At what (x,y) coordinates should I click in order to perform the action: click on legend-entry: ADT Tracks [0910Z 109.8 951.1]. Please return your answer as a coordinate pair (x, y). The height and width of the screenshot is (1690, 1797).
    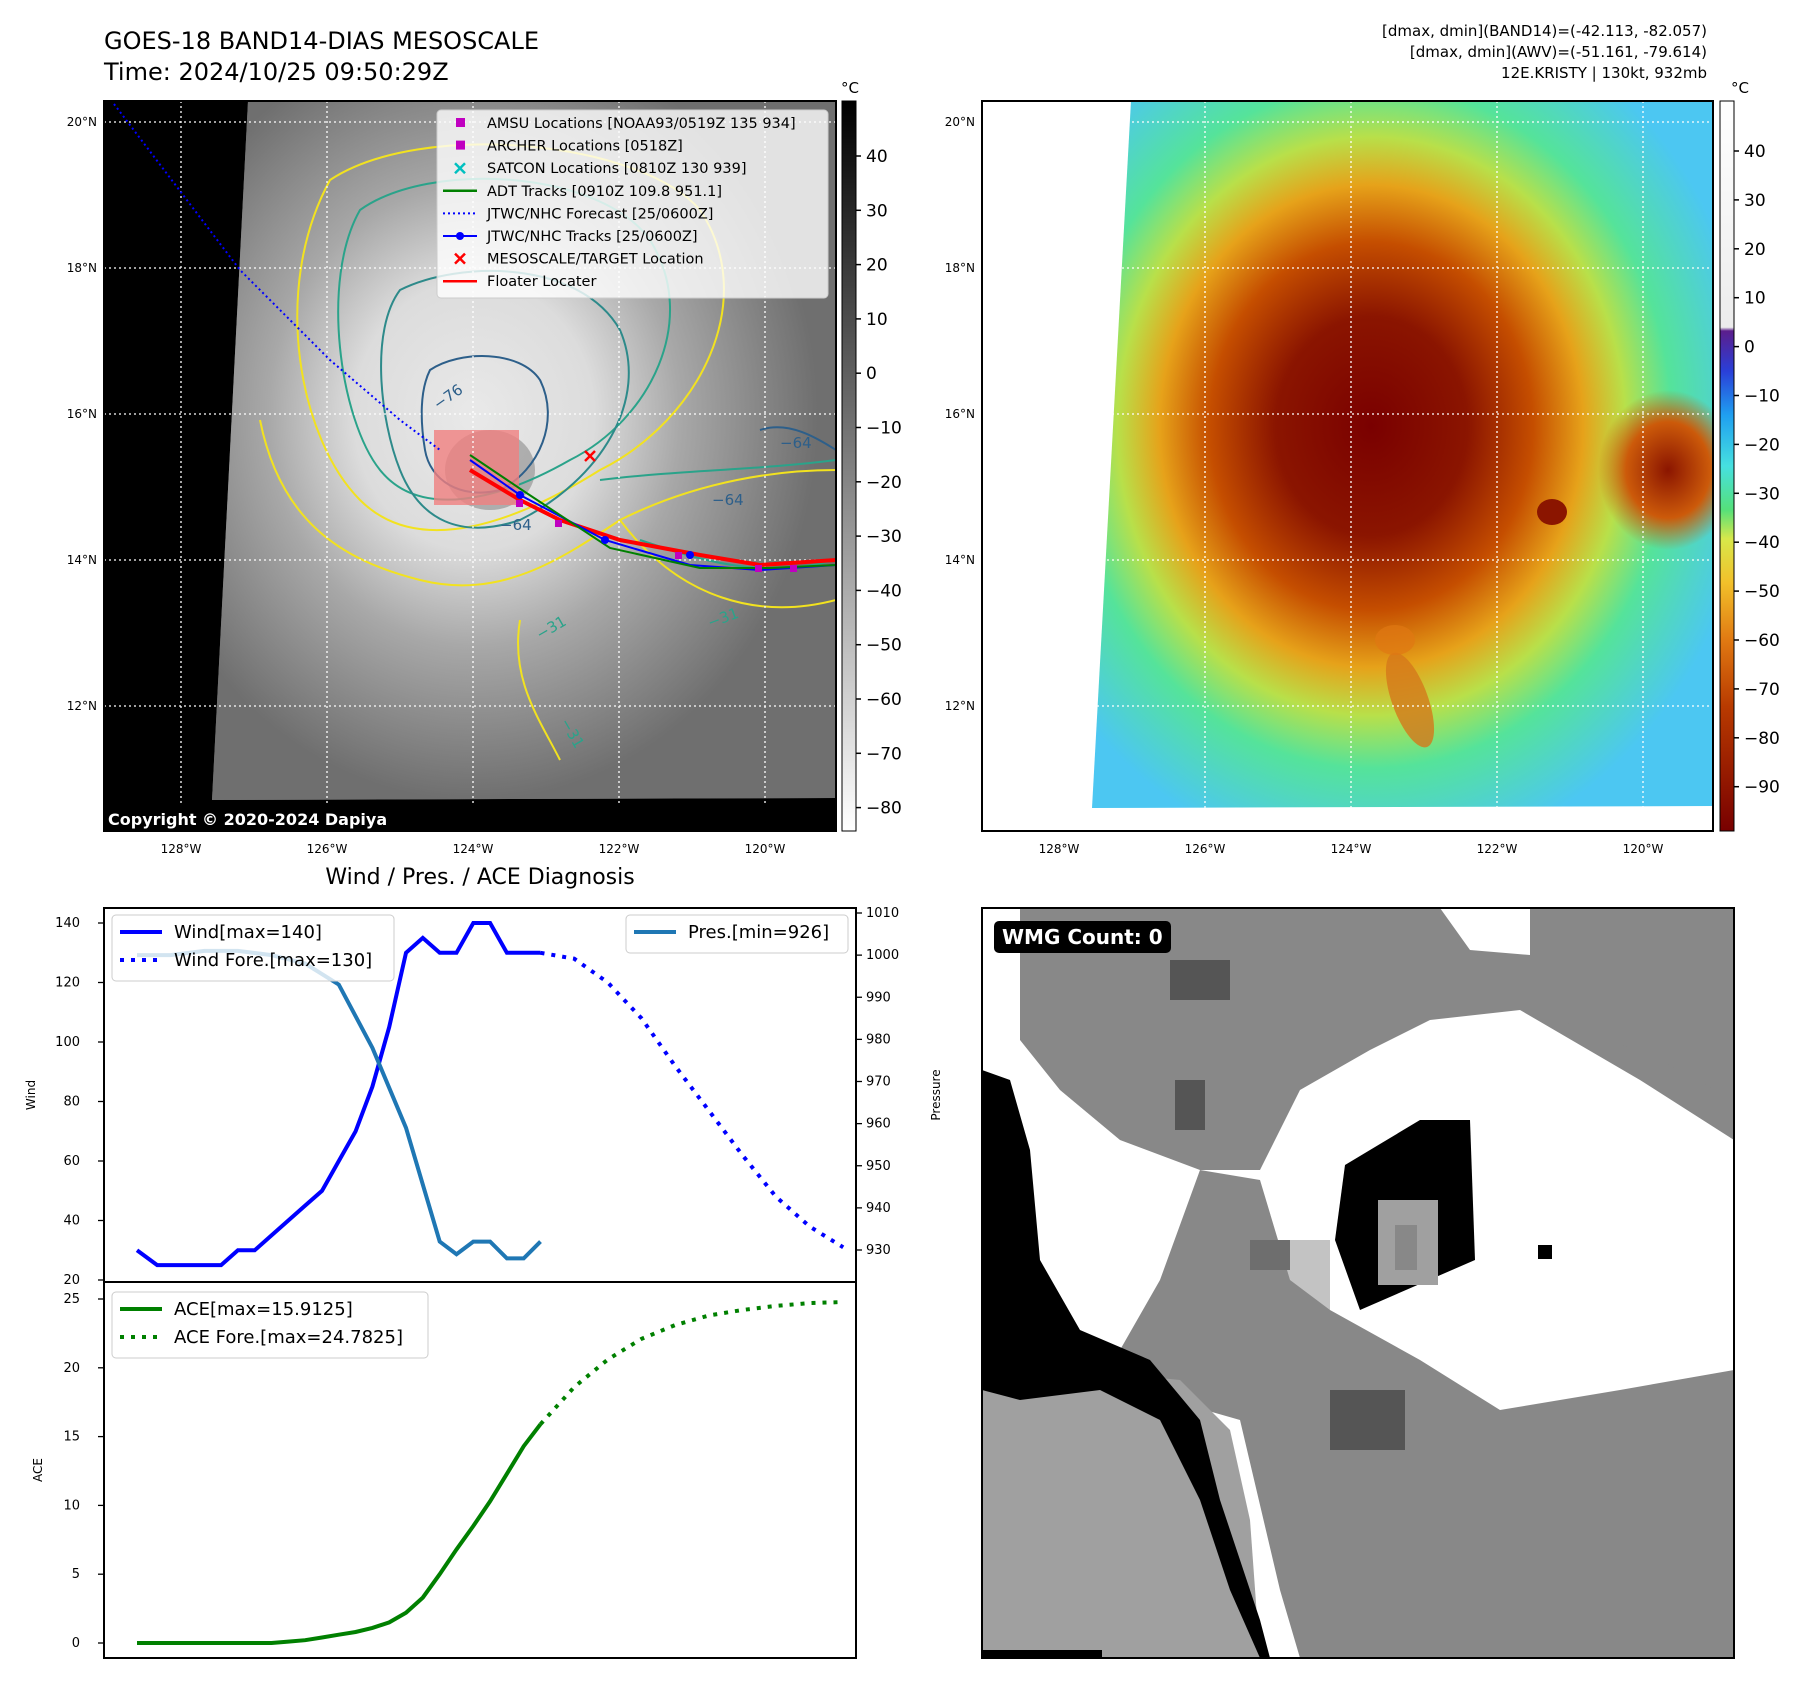
    Looking at the image, I should click on (582, 192).